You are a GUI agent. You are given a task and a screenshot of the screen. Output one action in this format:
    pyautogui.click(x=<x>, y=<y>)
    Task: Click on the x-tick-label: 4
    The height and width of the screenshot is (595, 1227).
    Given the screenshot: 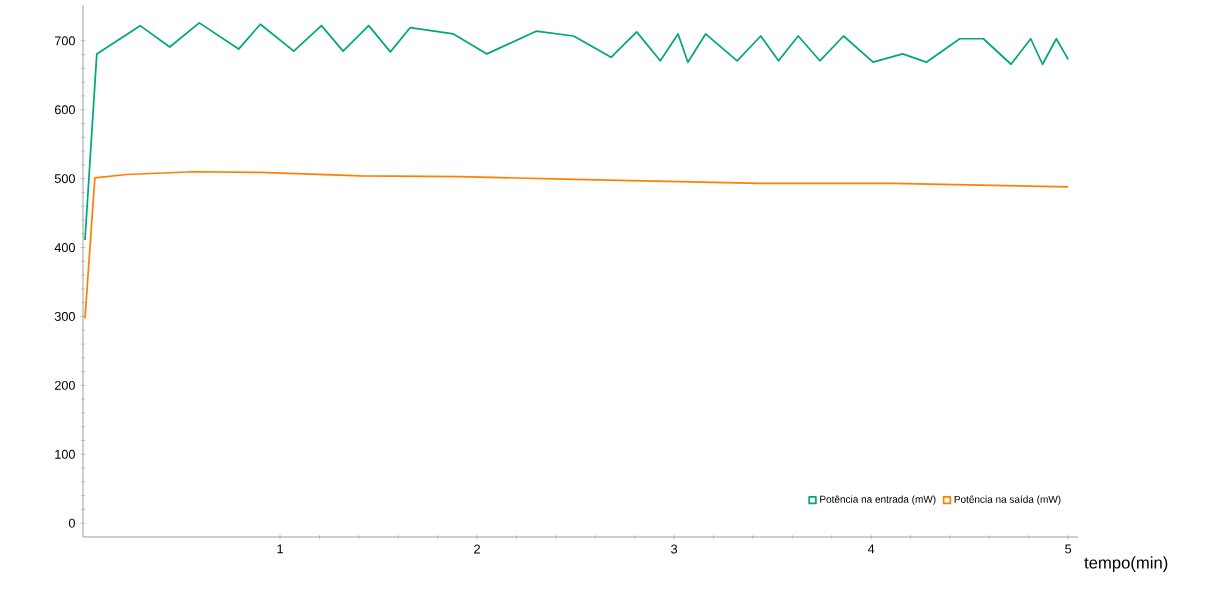 What is the action you would take?
    pyautogui.click(x=871, y=549)
    